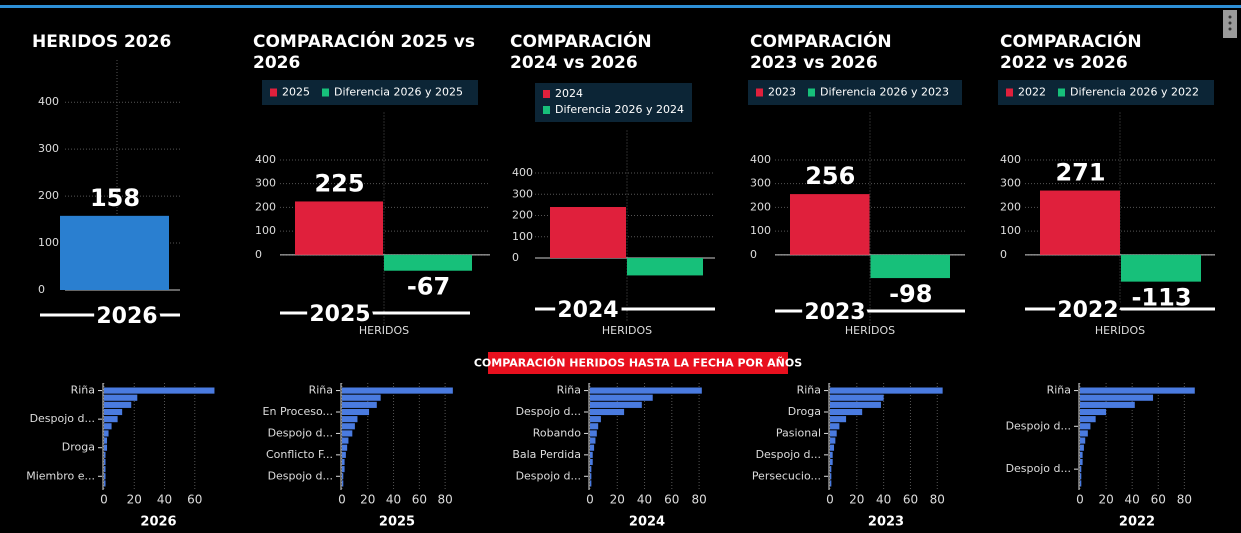 This screenshot has width=1241, height=533. What do you see at coordinates (339, 183) in the screenshot?
I see `data-label: 225` at bounding box center [339, 183].